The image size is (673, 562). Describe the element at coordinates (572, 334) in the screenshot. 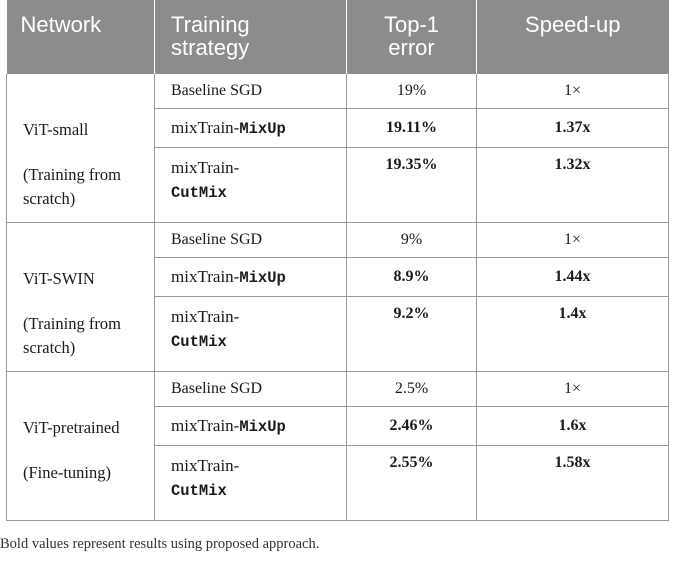

I see `speedup-cell: 1.4x` at that location.